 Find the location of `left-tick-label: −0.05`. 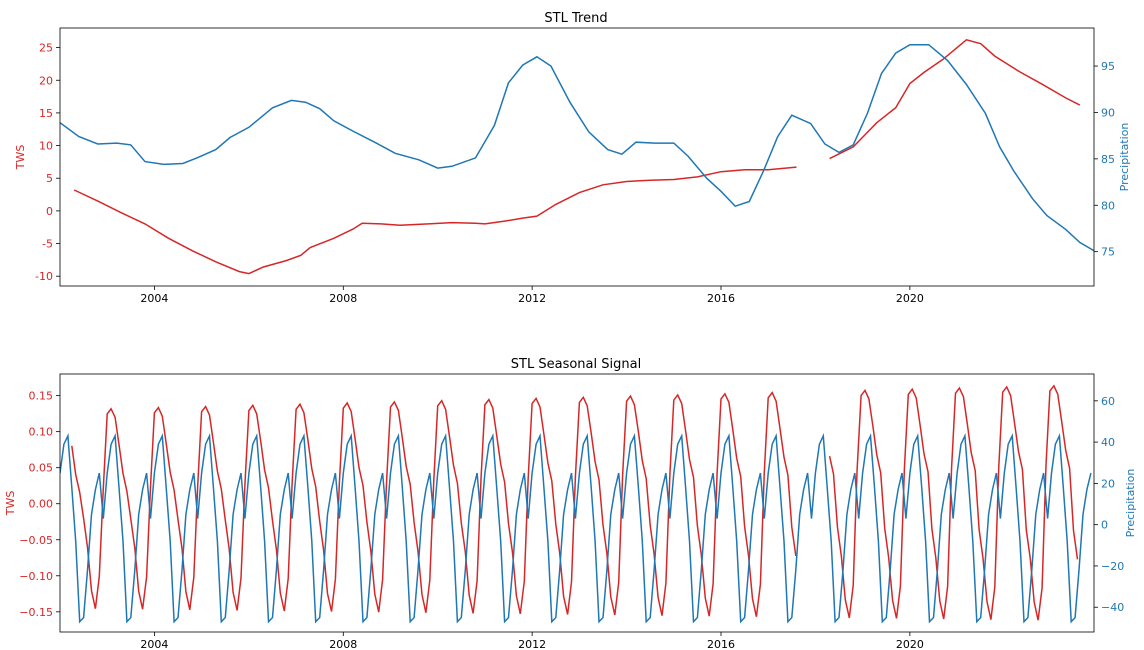

left-tick-label: −0.05 is located at coordinates (36, 540).